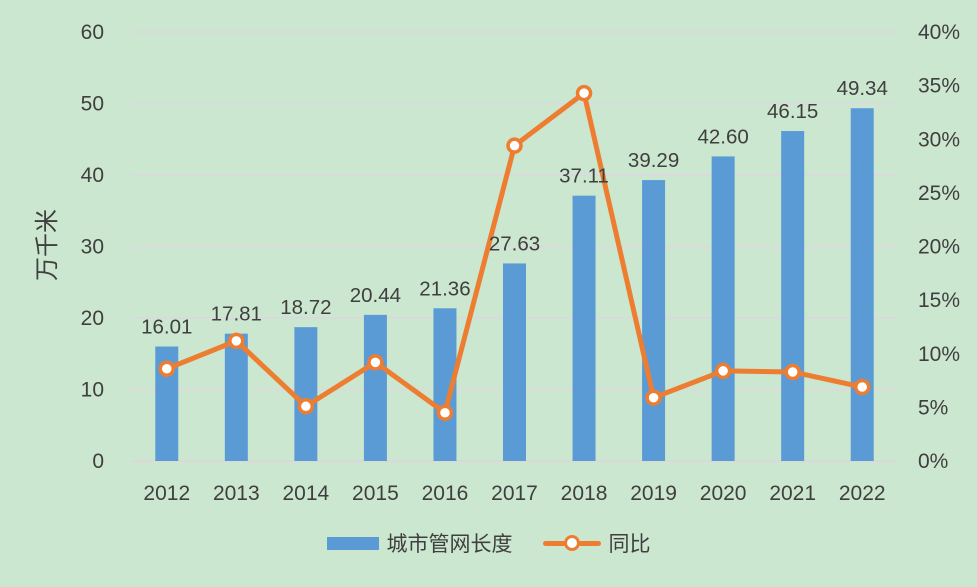 This screenshot has height=587, width=977. What do you see at coordinates (584, 328) in the screenshot?
I see `bar-2018` at bounding box center [584, 328].